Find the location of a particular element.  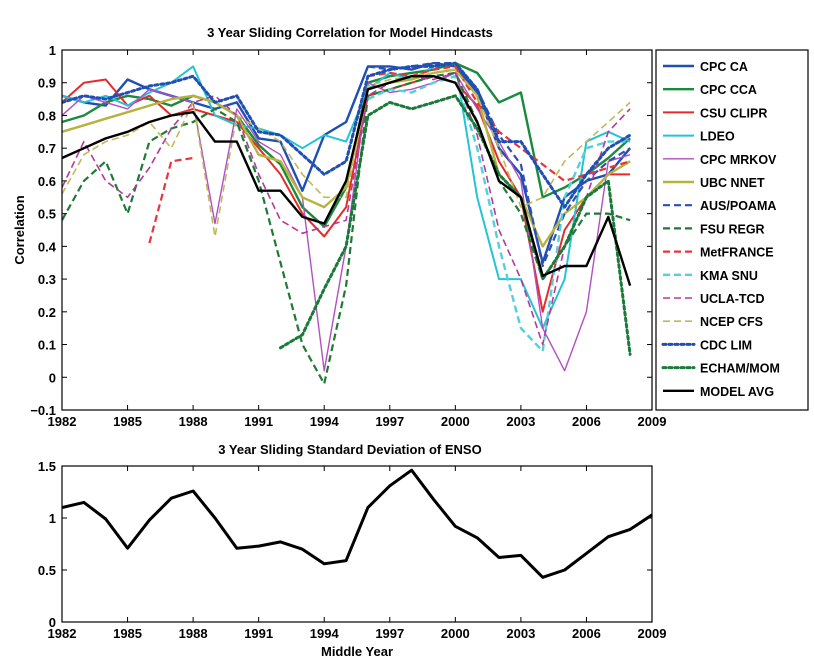

top-ytick-label: 0.7 is located at coordinates (47, 148).